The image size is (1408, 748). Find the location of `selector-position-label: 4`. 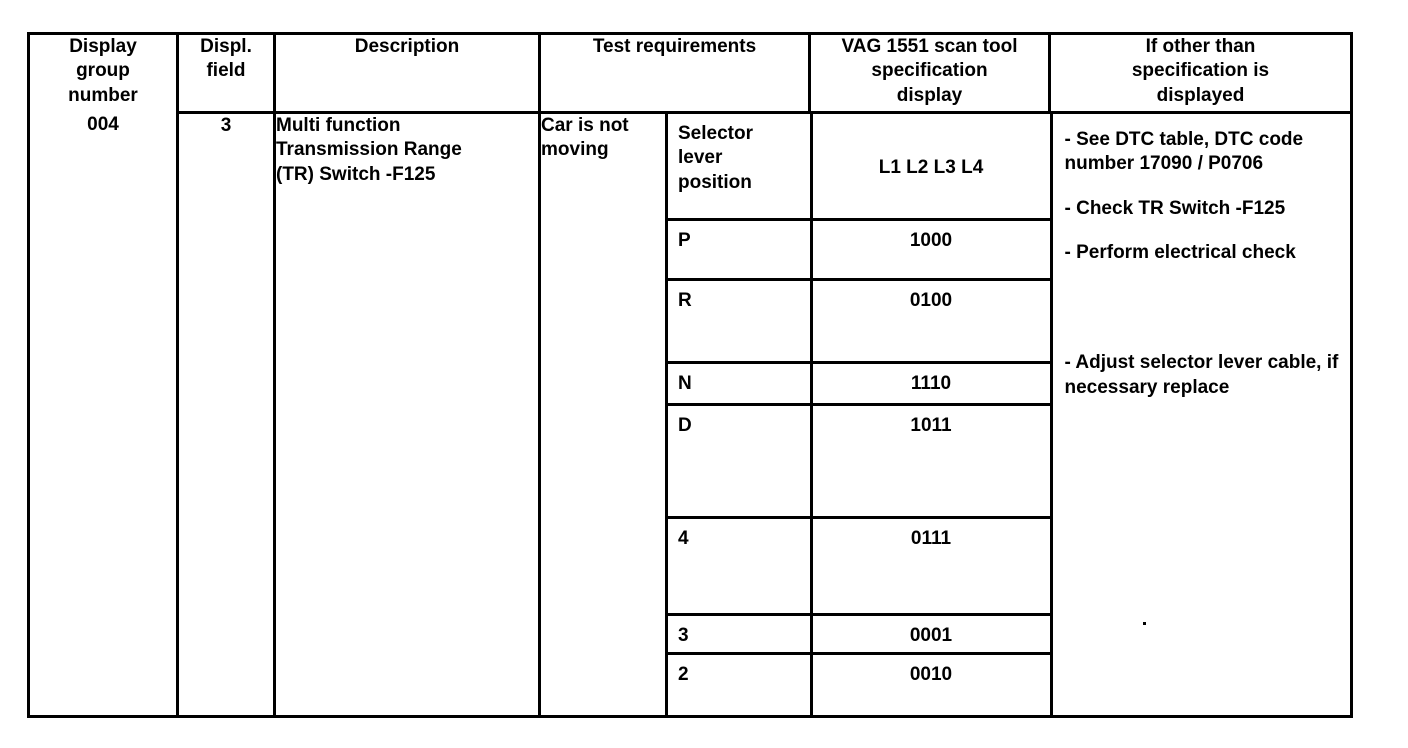

selector-position-label: 4 is located at coordinates (740, 565).